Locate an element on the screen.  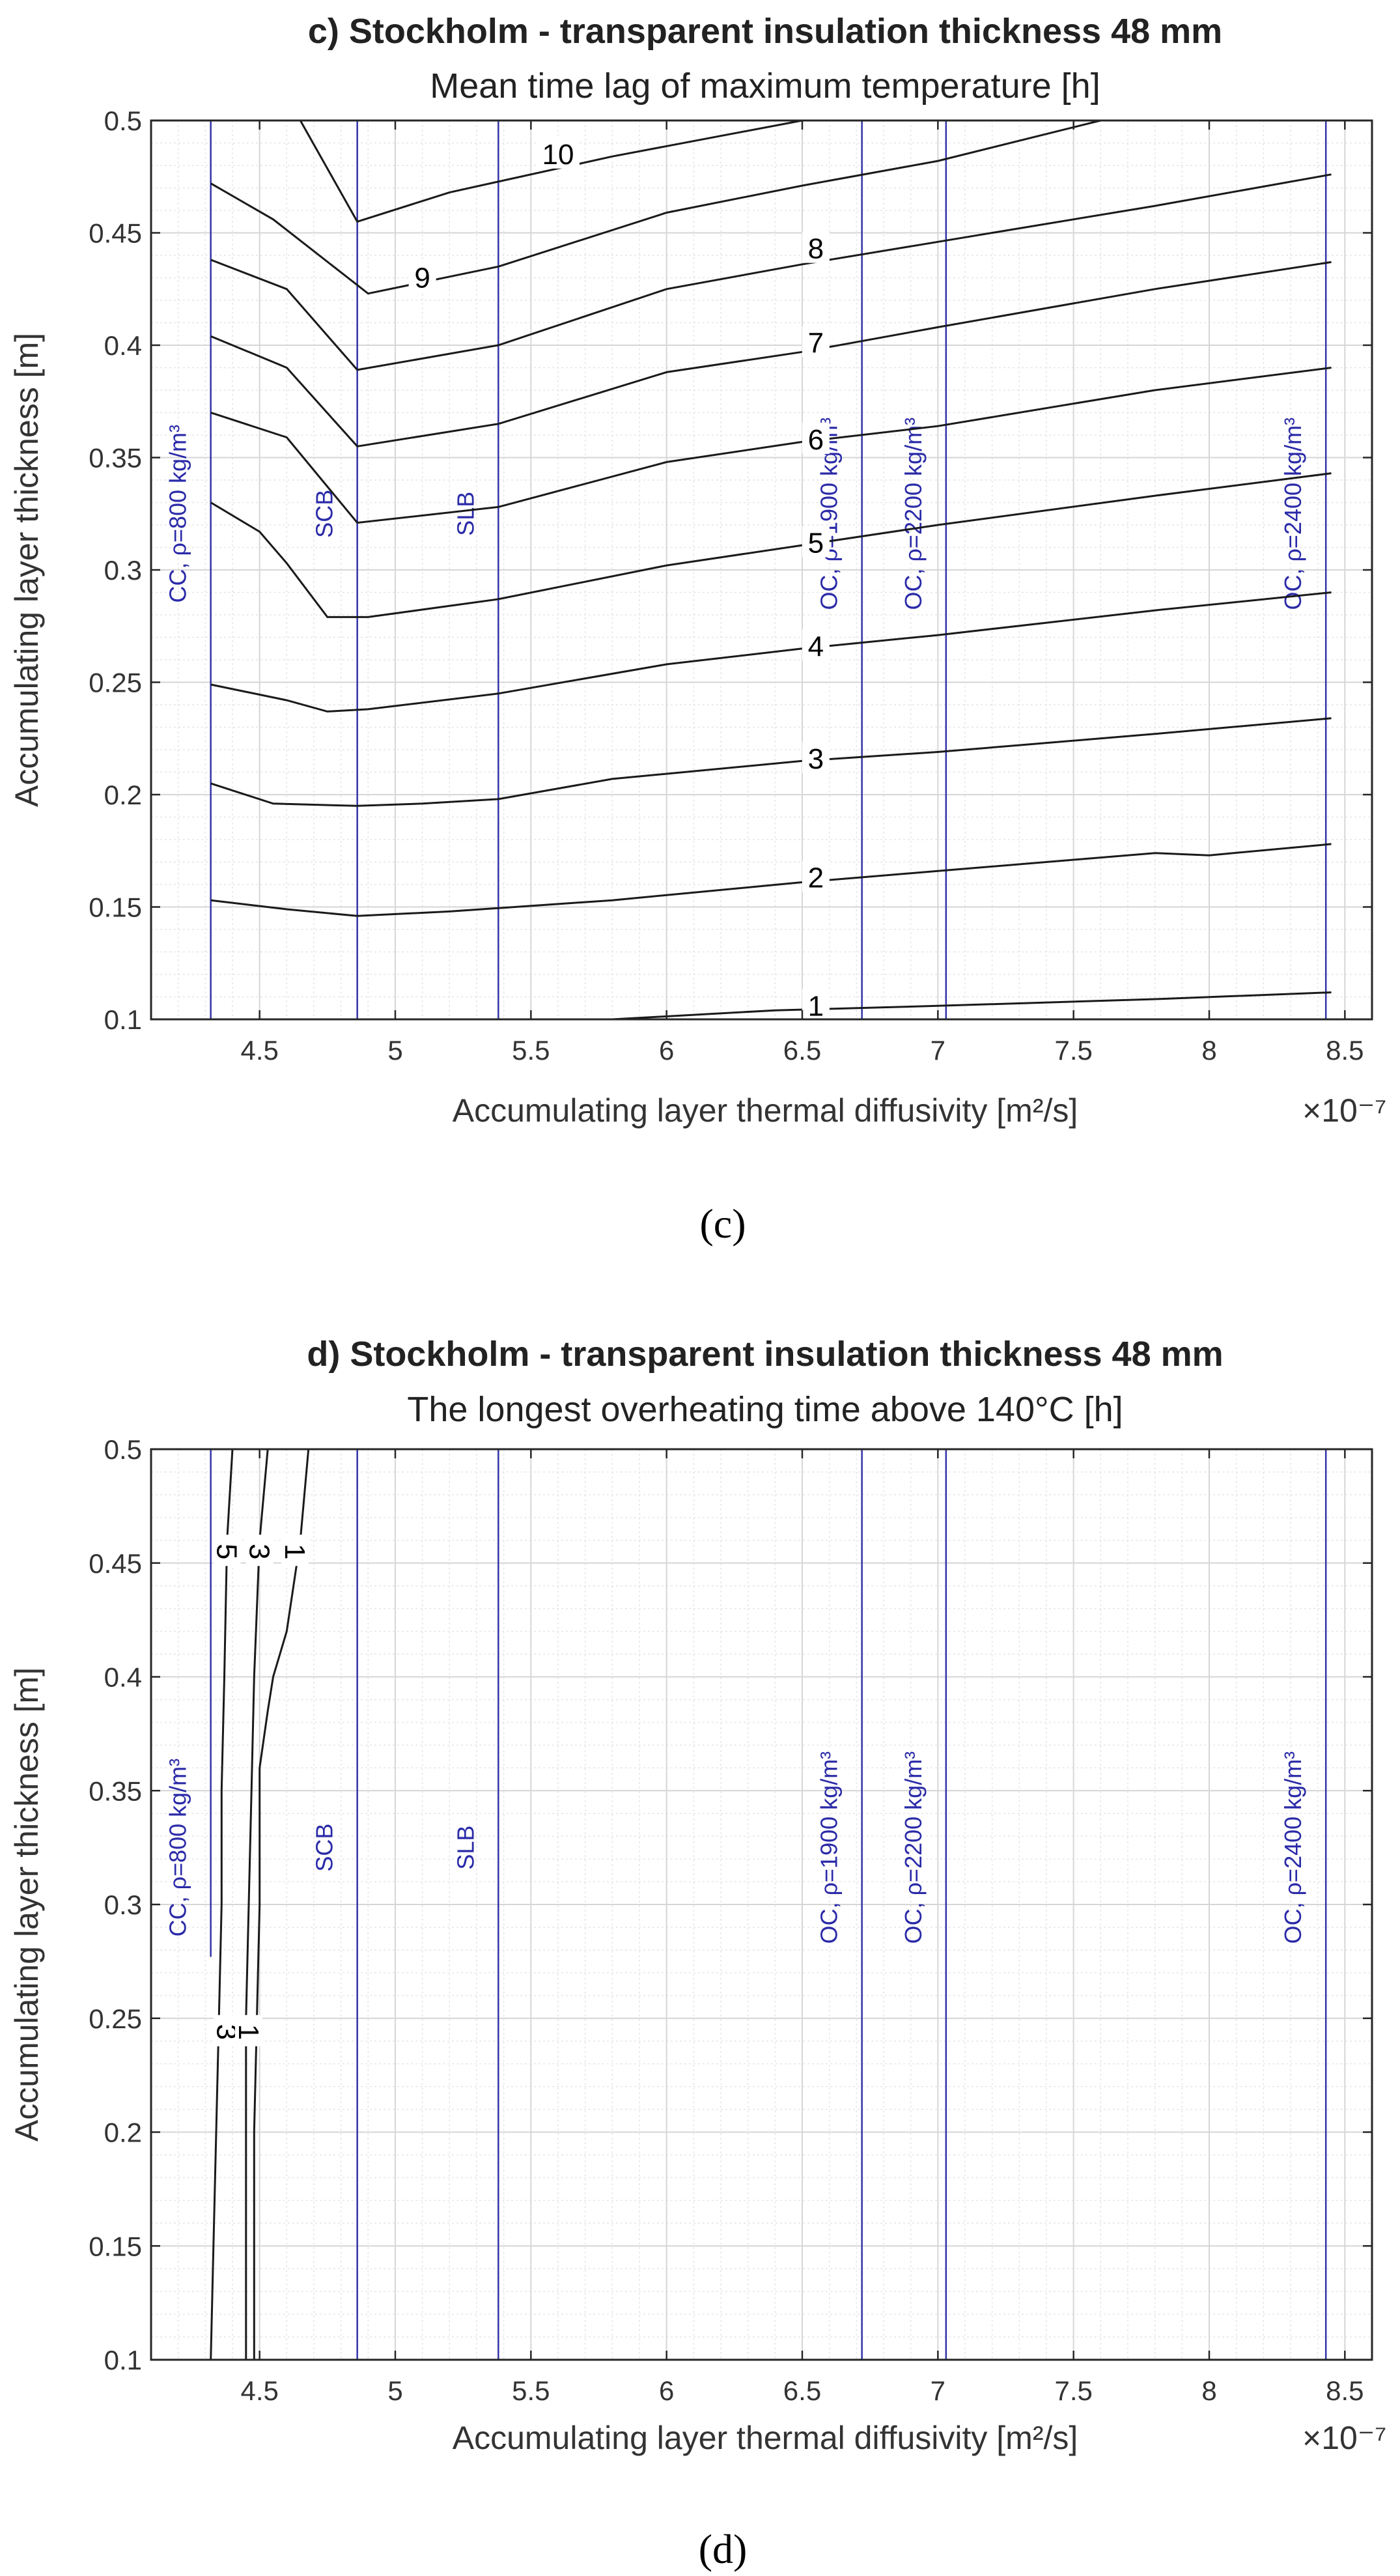
panel-c-x-tick-label: 7.5 is located at coordinates (1073, 1050).